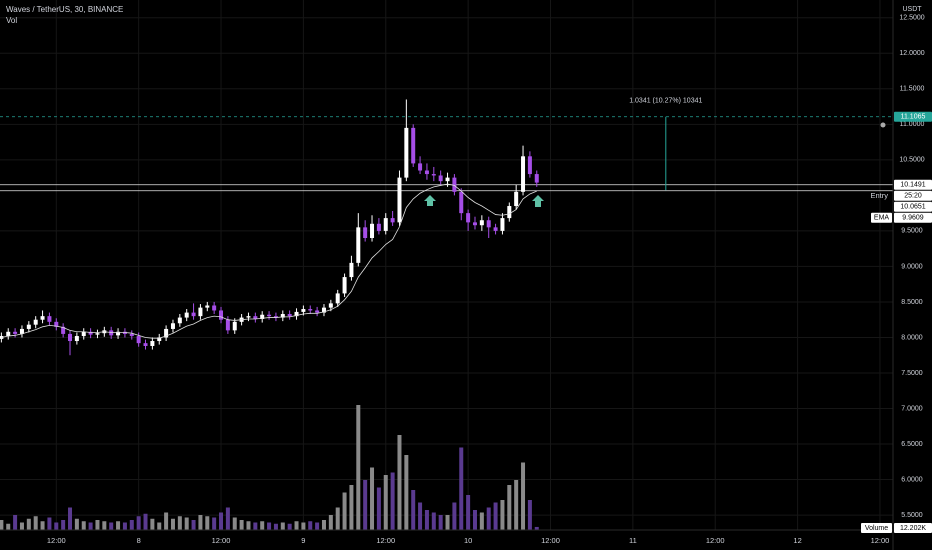 This screenshot has height=550, width=932. I want to click on volume-name-label: Volume, so click(876, 528).